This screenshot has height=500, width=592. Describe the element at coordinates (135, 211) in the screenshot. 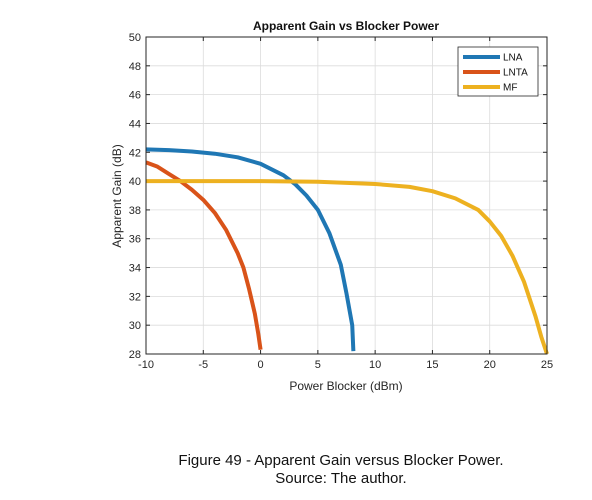

I see `y-tick-label: 38` at that location.